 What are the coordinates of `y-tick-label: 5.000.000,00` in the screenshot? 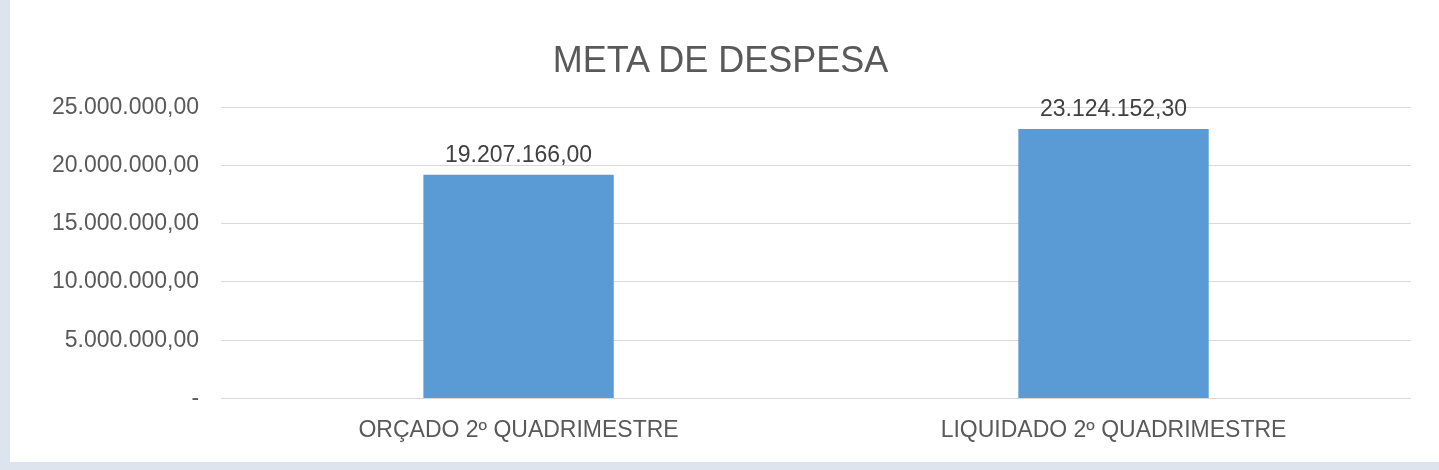 It's located at (132, 338).